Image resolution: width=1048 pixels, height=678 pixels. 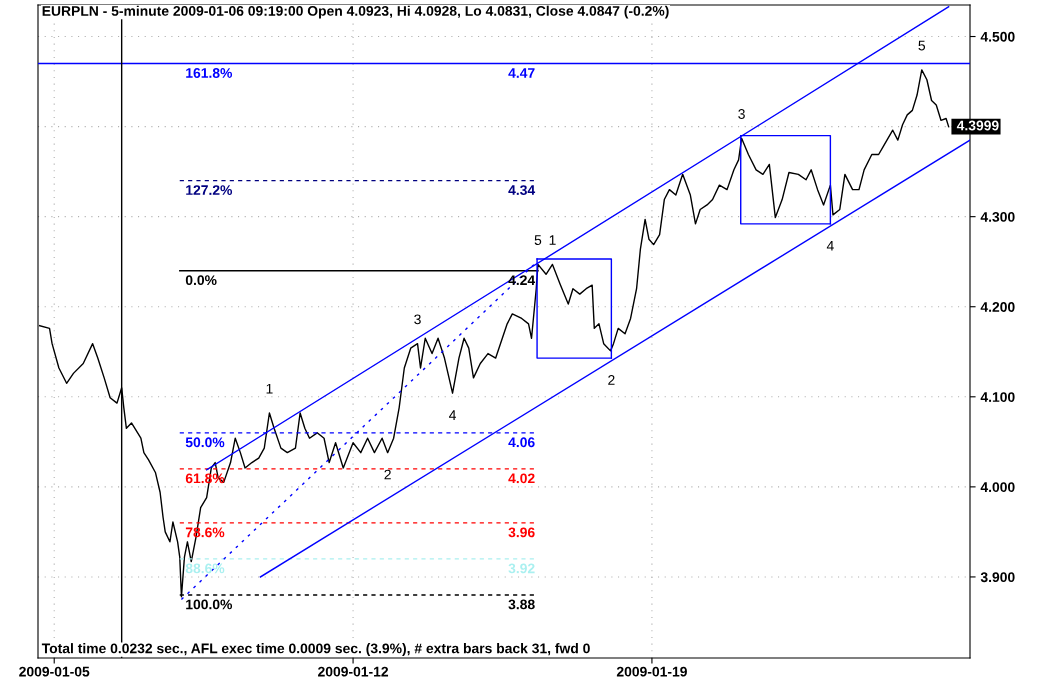 What do you see at coordinates (521, 442) in the screenshot?
I see `data-label: 4.06` at bounding box center [521, 442].